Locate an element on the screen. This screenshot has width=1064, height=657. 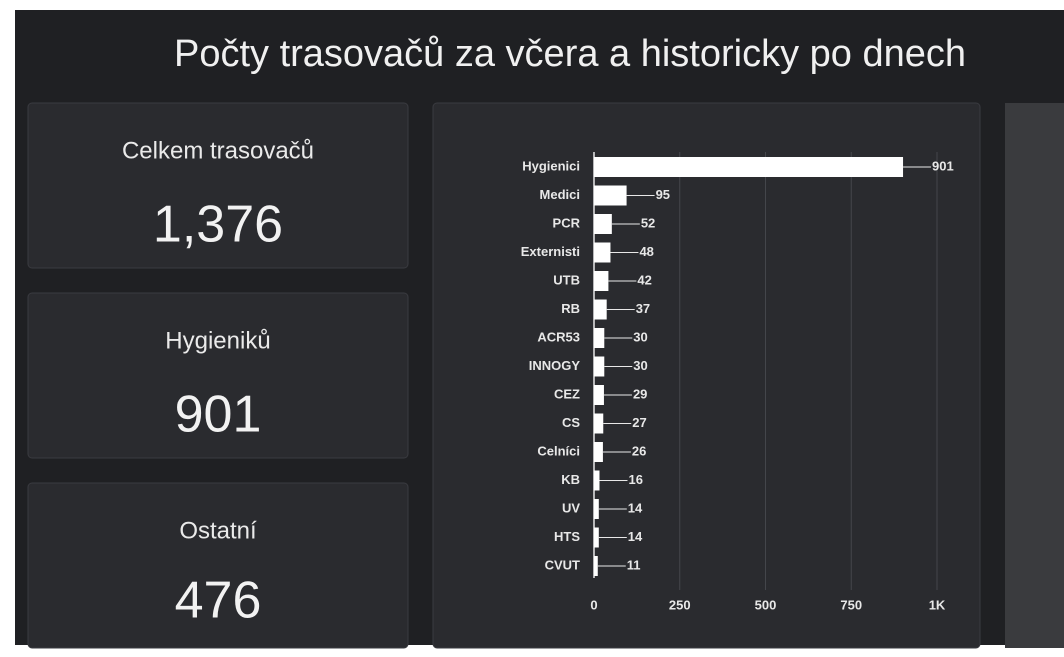
x-tick-label: 750 is located at coordinates (851, 604).